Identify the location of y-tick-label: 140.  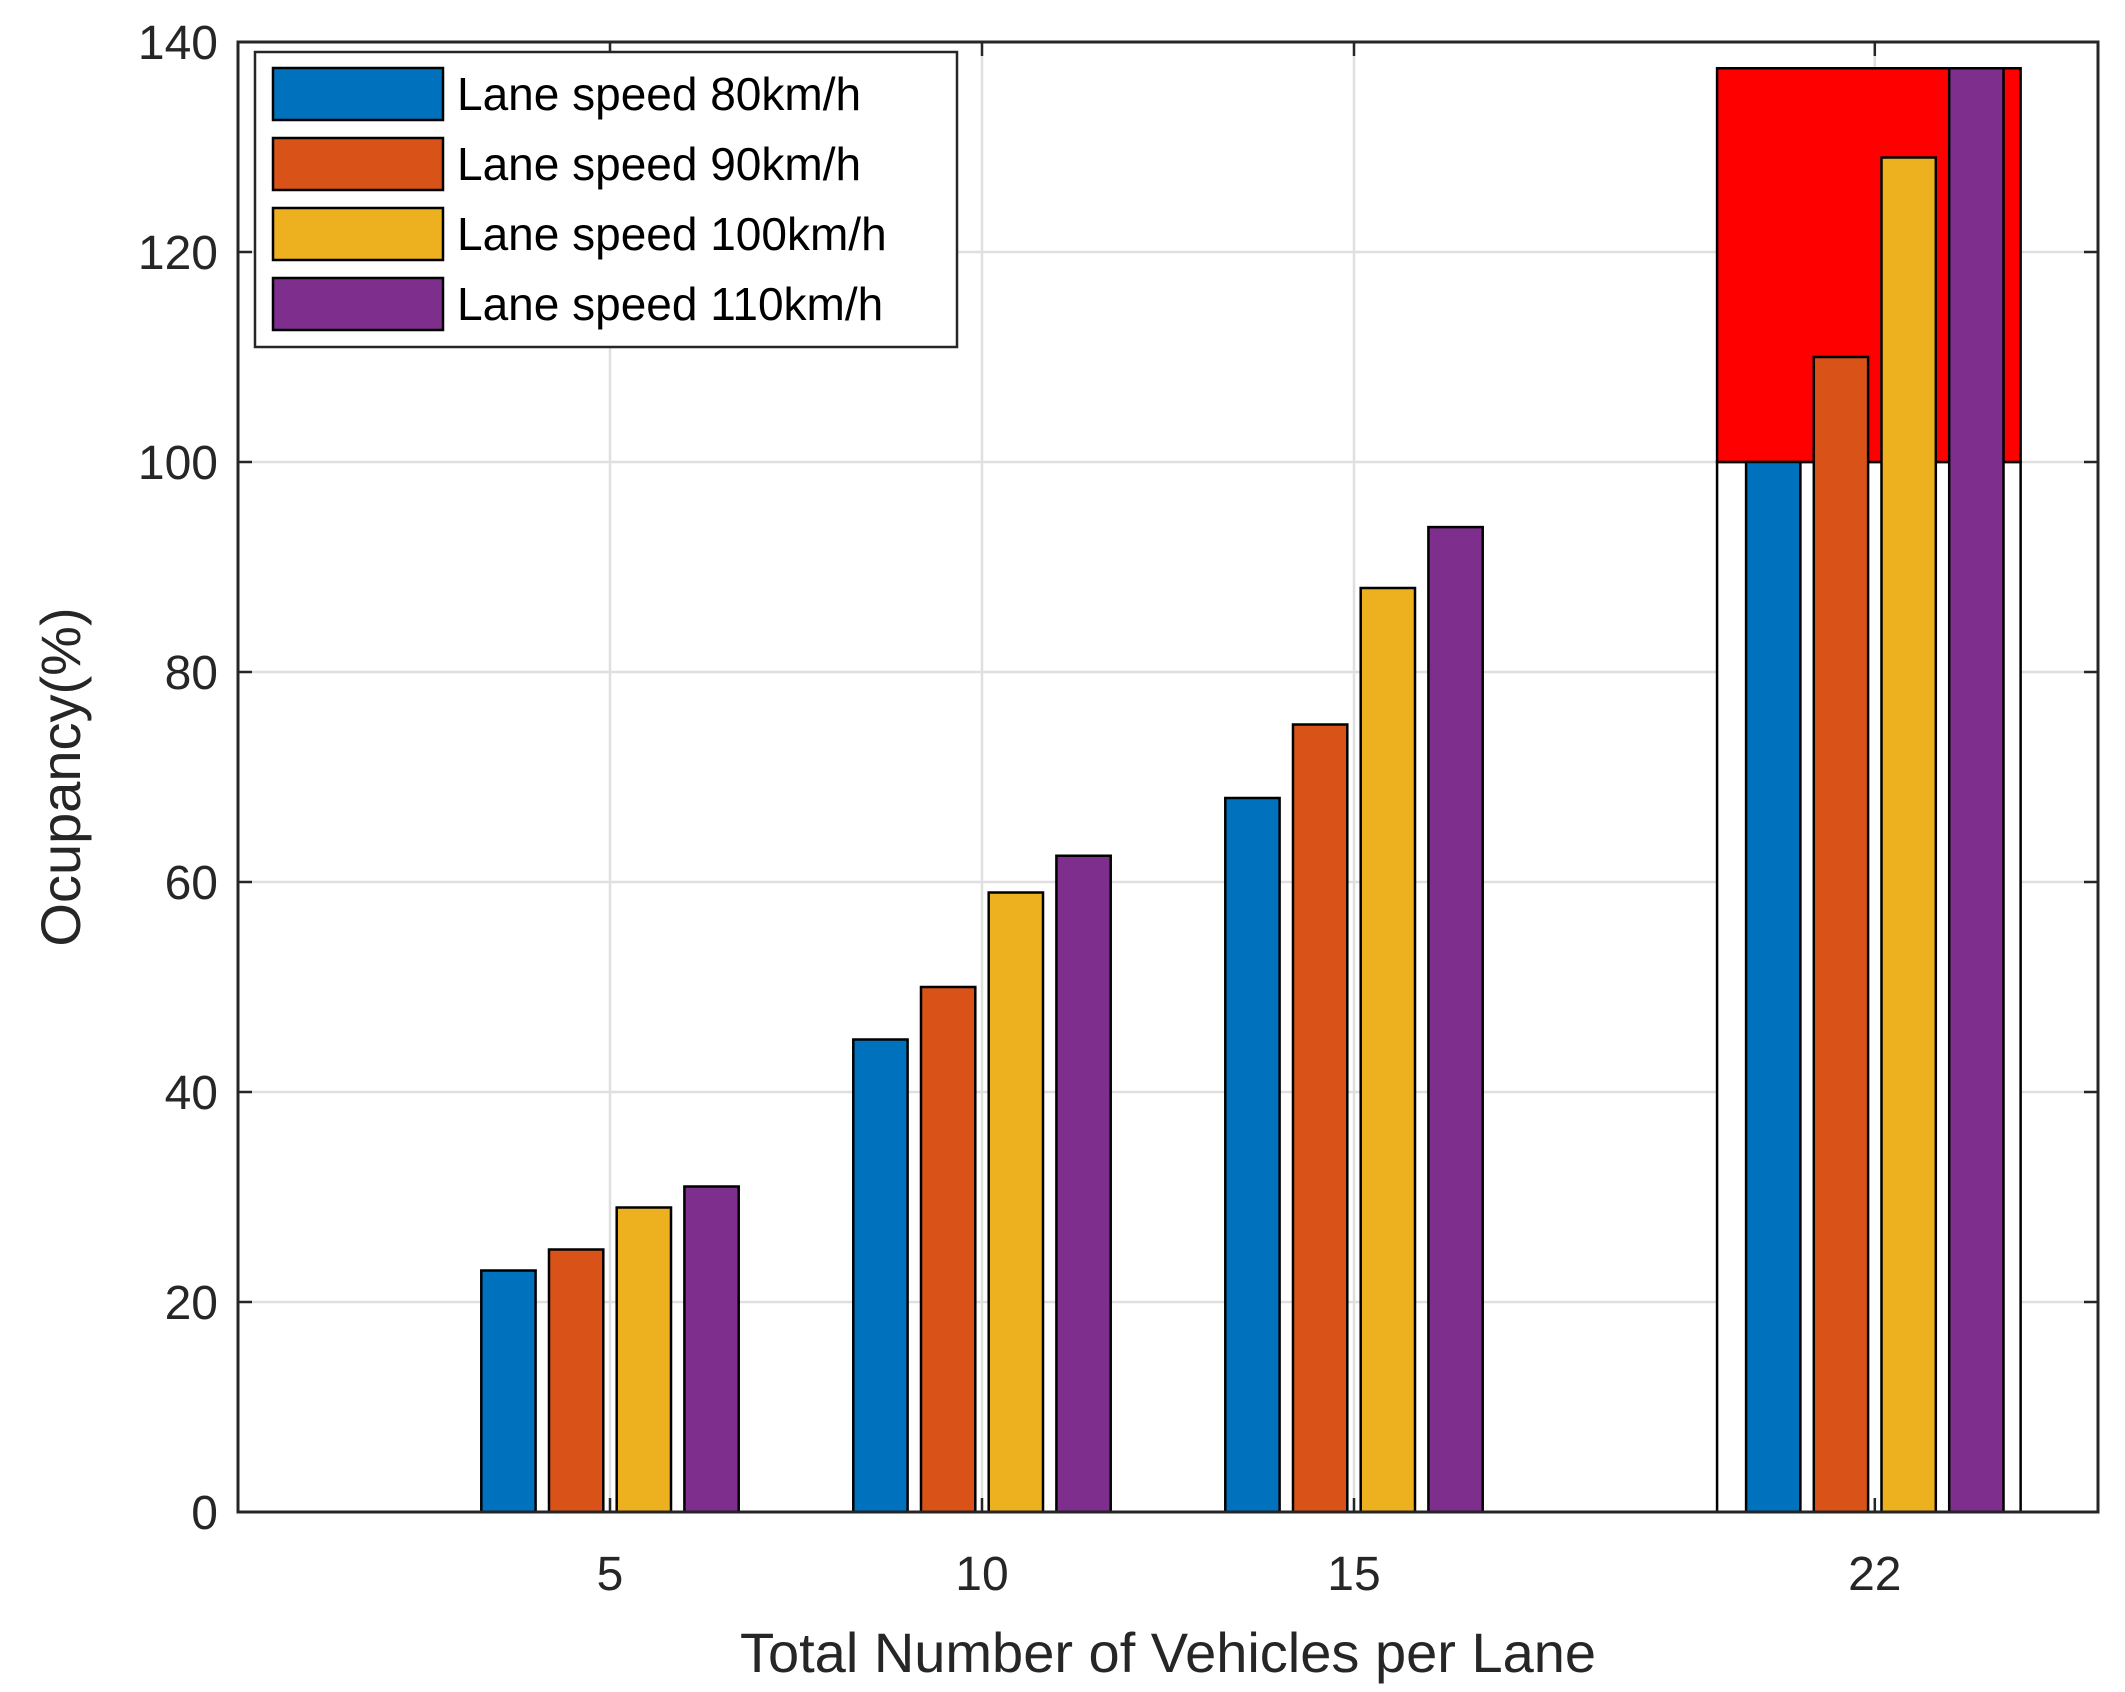
(178, 43).